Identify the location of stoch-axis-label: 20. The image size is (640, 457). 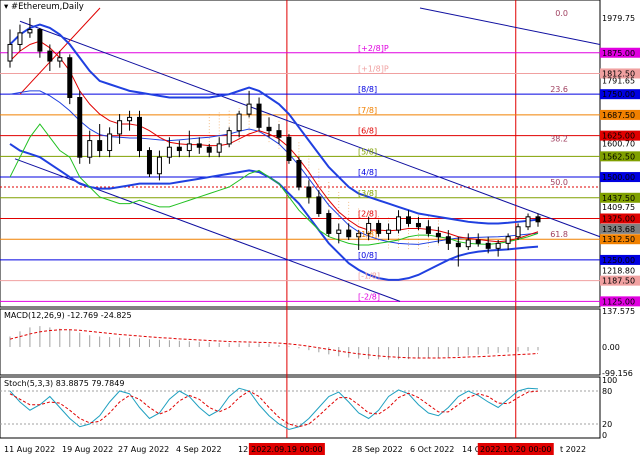
(607, 424).